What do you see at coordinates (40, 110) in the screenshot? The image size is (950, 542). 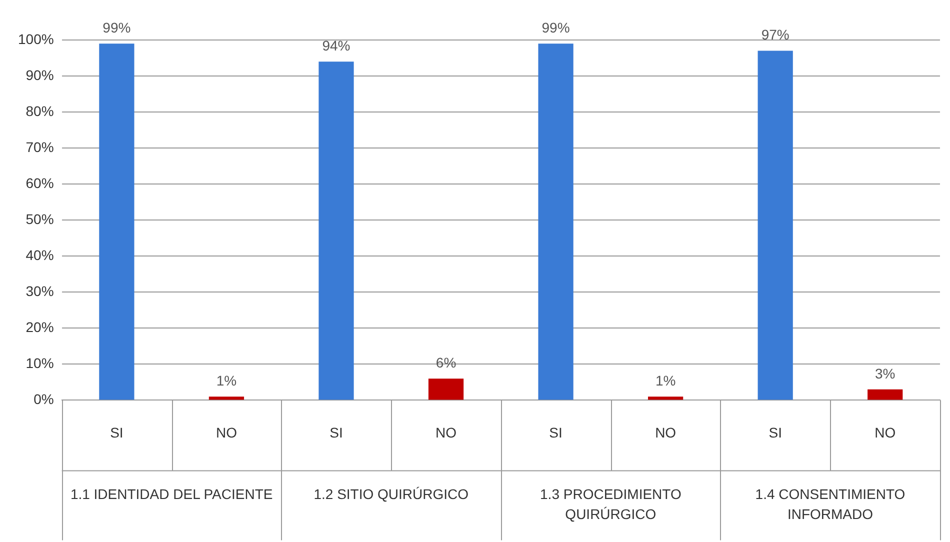 I see `y-tick-label: 80%` at bounding box center [40, 110].